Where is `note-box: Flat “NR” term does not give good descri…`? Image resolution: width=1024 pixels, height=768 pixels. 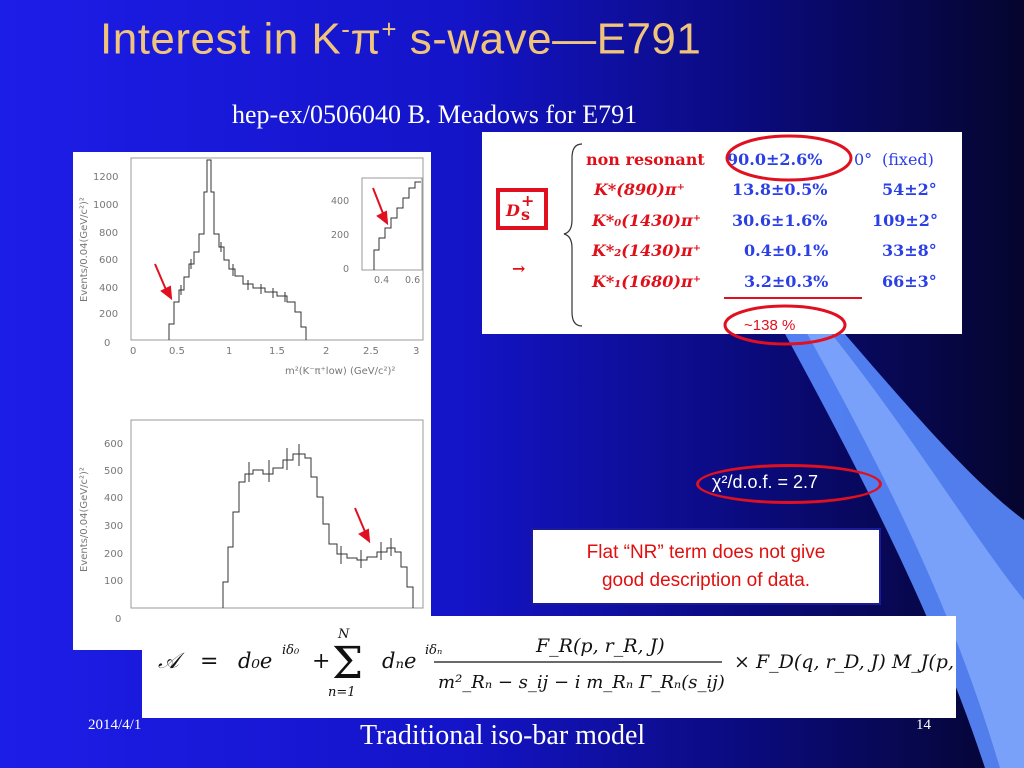
note-box: Flat “NR” term does not give good descri… is located at coordinates (706, 566).